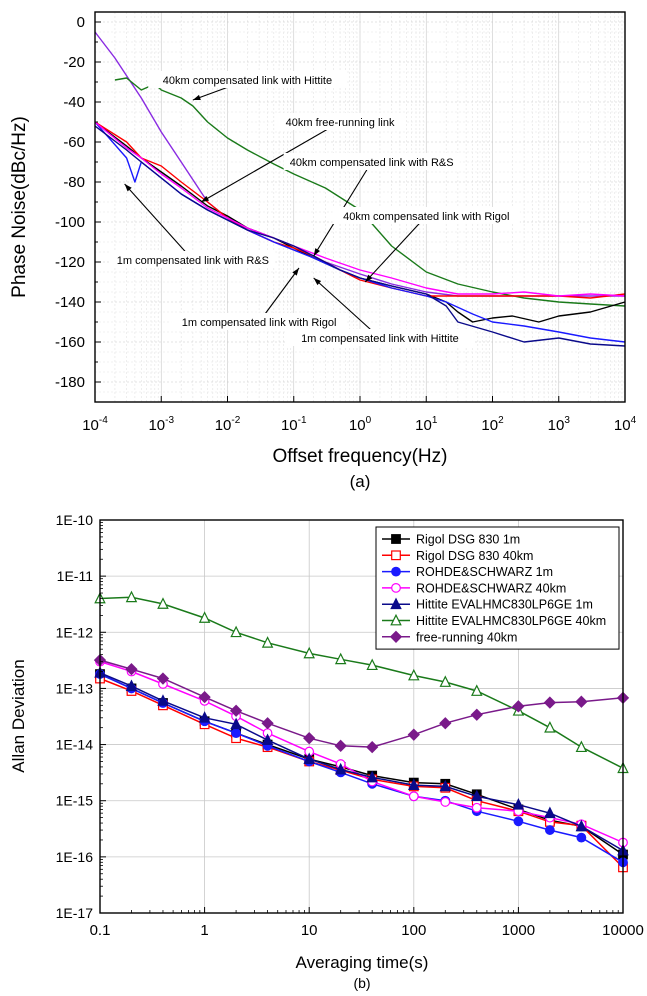 The width and height of the screenshot is (647, 996). Describe the element at coordinates (204, 930) in the screenshot. I see `x-tick-label: 1` at that location.